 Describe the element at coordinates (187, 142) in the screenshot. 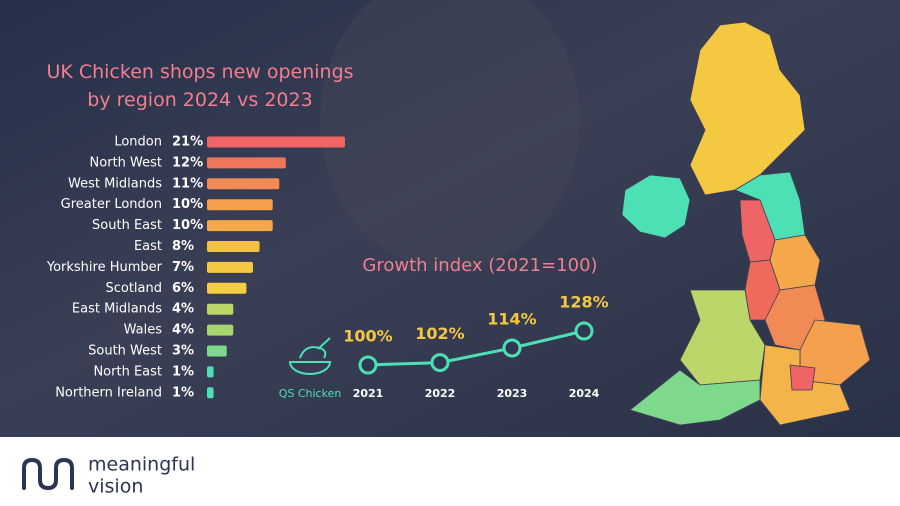

I see `value-label: 21%` at that location.